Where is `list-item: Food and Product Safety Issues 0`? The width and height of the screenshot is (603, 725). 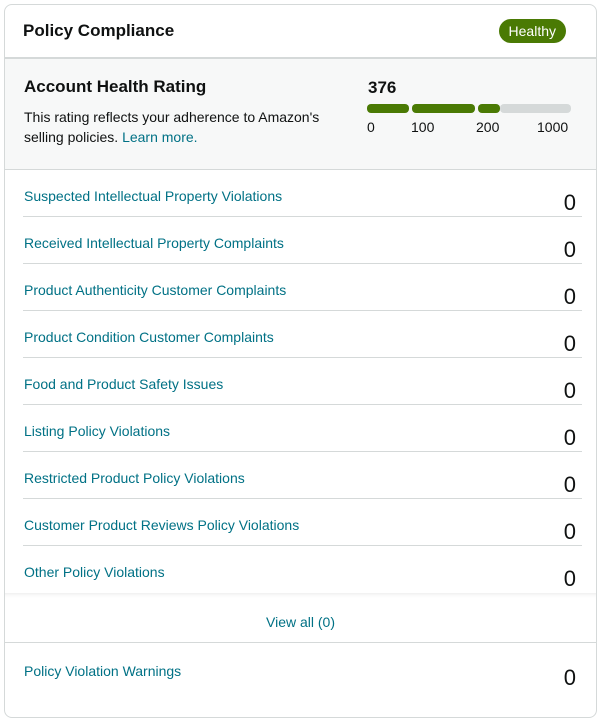
list-item: Food and Product Safety Issues 0 is located at coordinates (302, 381).